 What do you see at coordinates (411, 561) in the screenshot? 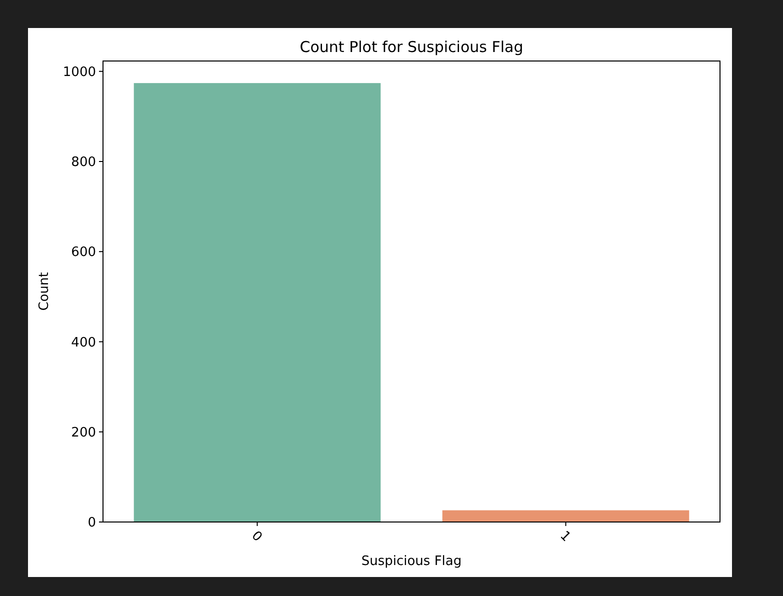
I see `x-axis-title: Suspicious Flag` at bounding box center [411, 561].